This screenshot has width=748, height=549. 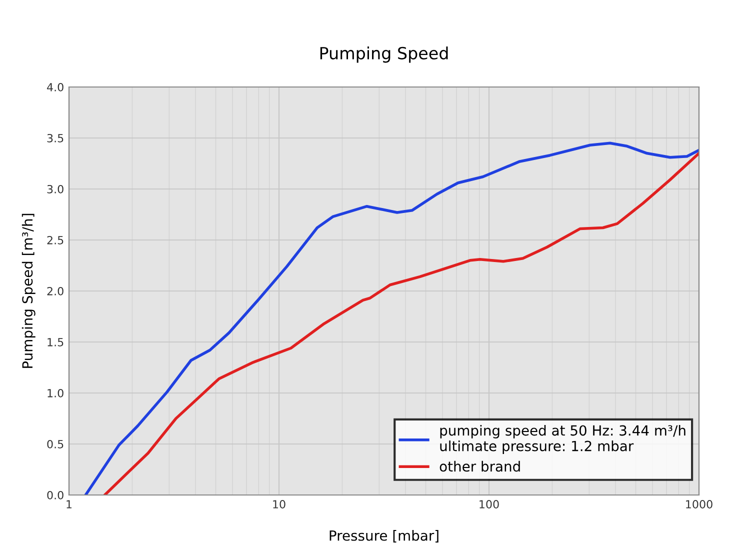 I want to click on y-tick-label: 4.0, so click(x=55, y=87).